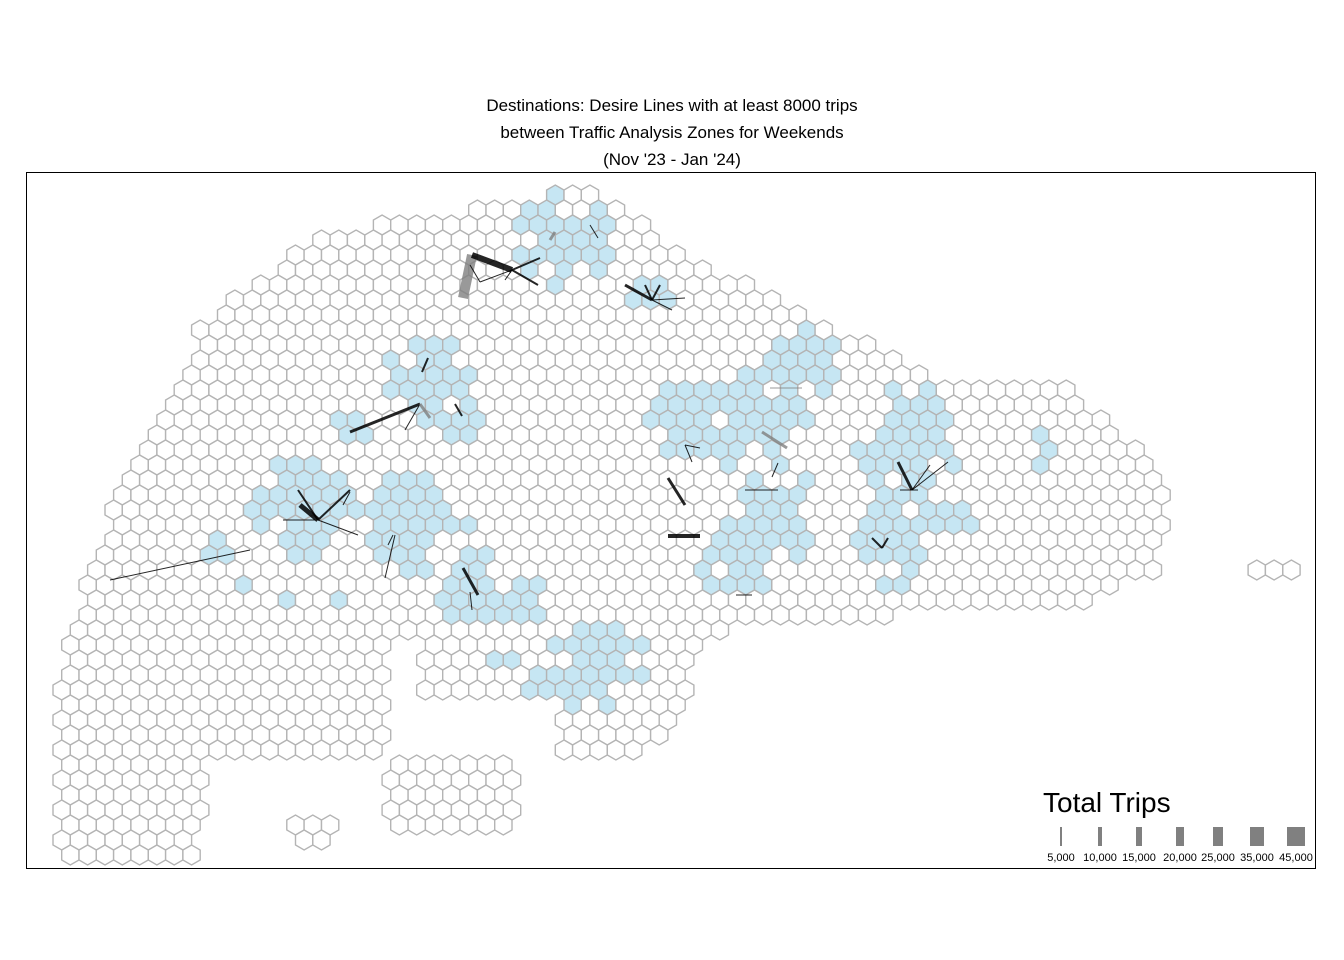 This screenshot has height=960, width=1344. What do you see at coordinates (1139, 858) in the screenshot?
I see `legend-label: 15,000` at bounding box center [1139, 858].